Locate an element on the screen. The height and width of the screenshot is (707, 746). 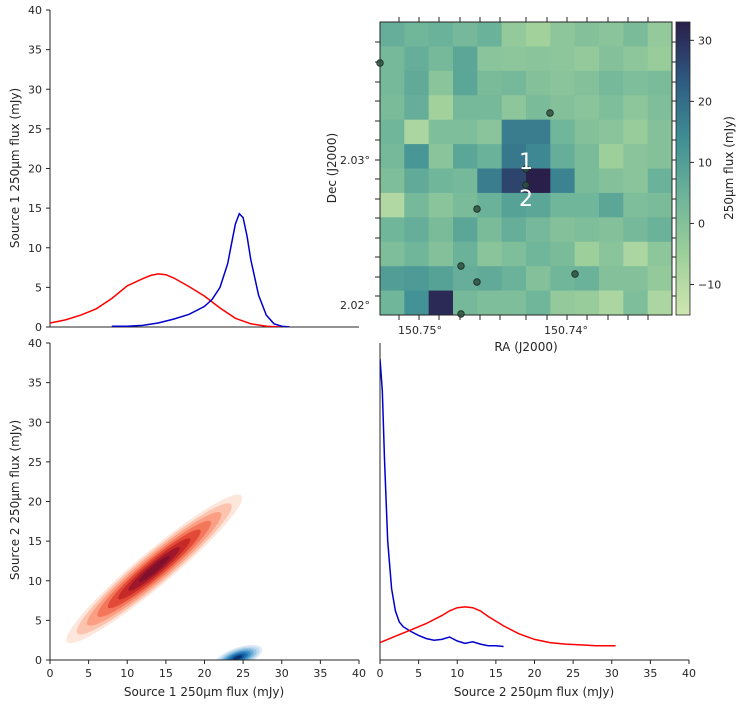
map-xtick-label: 150.74° is located at coordinates (566, 330).